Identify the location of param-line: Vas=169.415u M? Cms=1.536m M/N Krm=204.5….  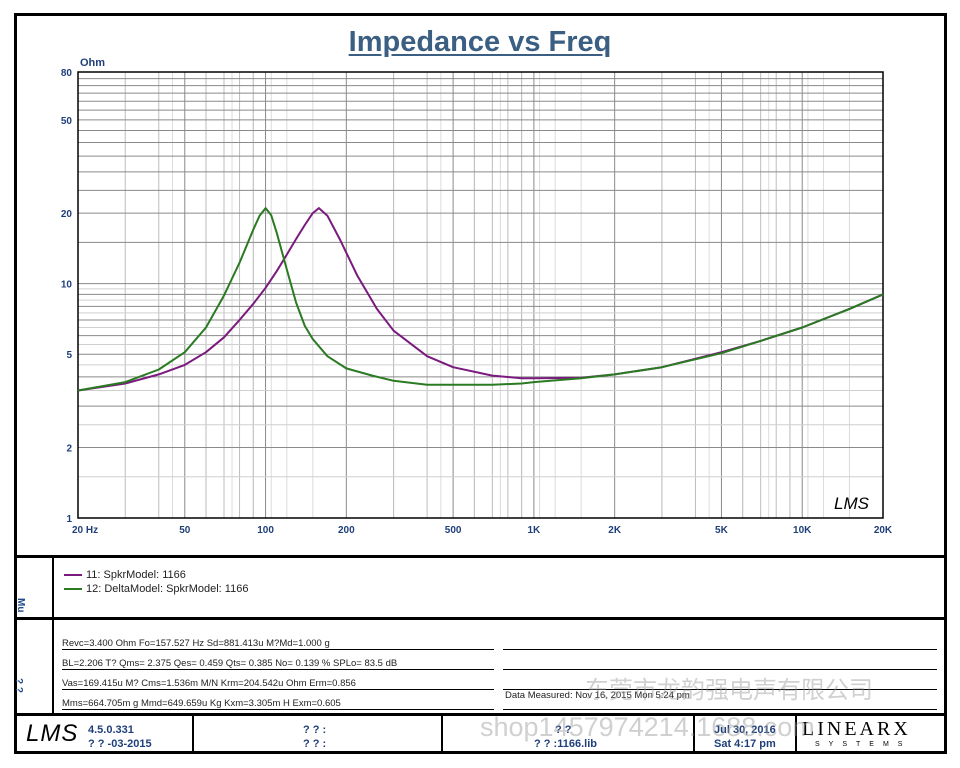
(278, 680).